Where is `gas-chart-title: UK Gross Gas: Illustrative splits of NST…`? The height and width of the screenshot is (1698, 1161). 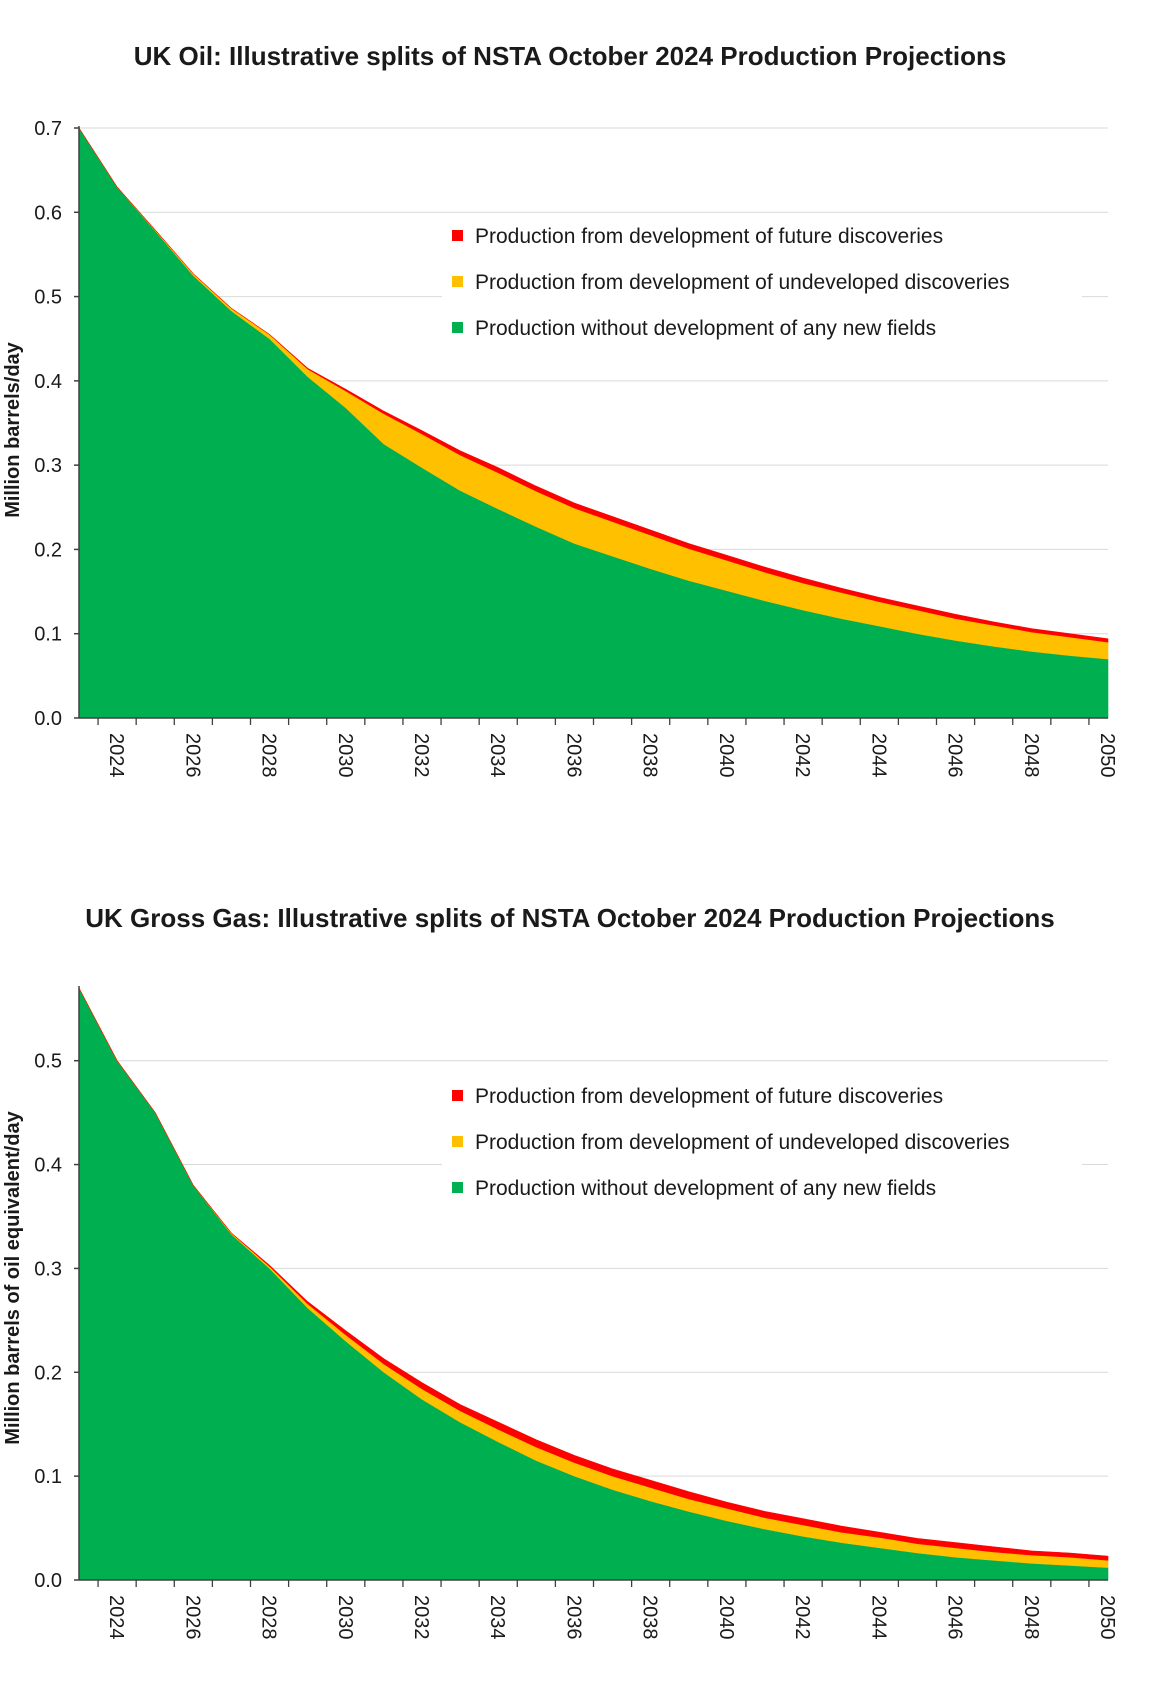 gas-chart-title: UK Gross Gas: Illustrative splits of NST… is located at coordinates (569, 918).